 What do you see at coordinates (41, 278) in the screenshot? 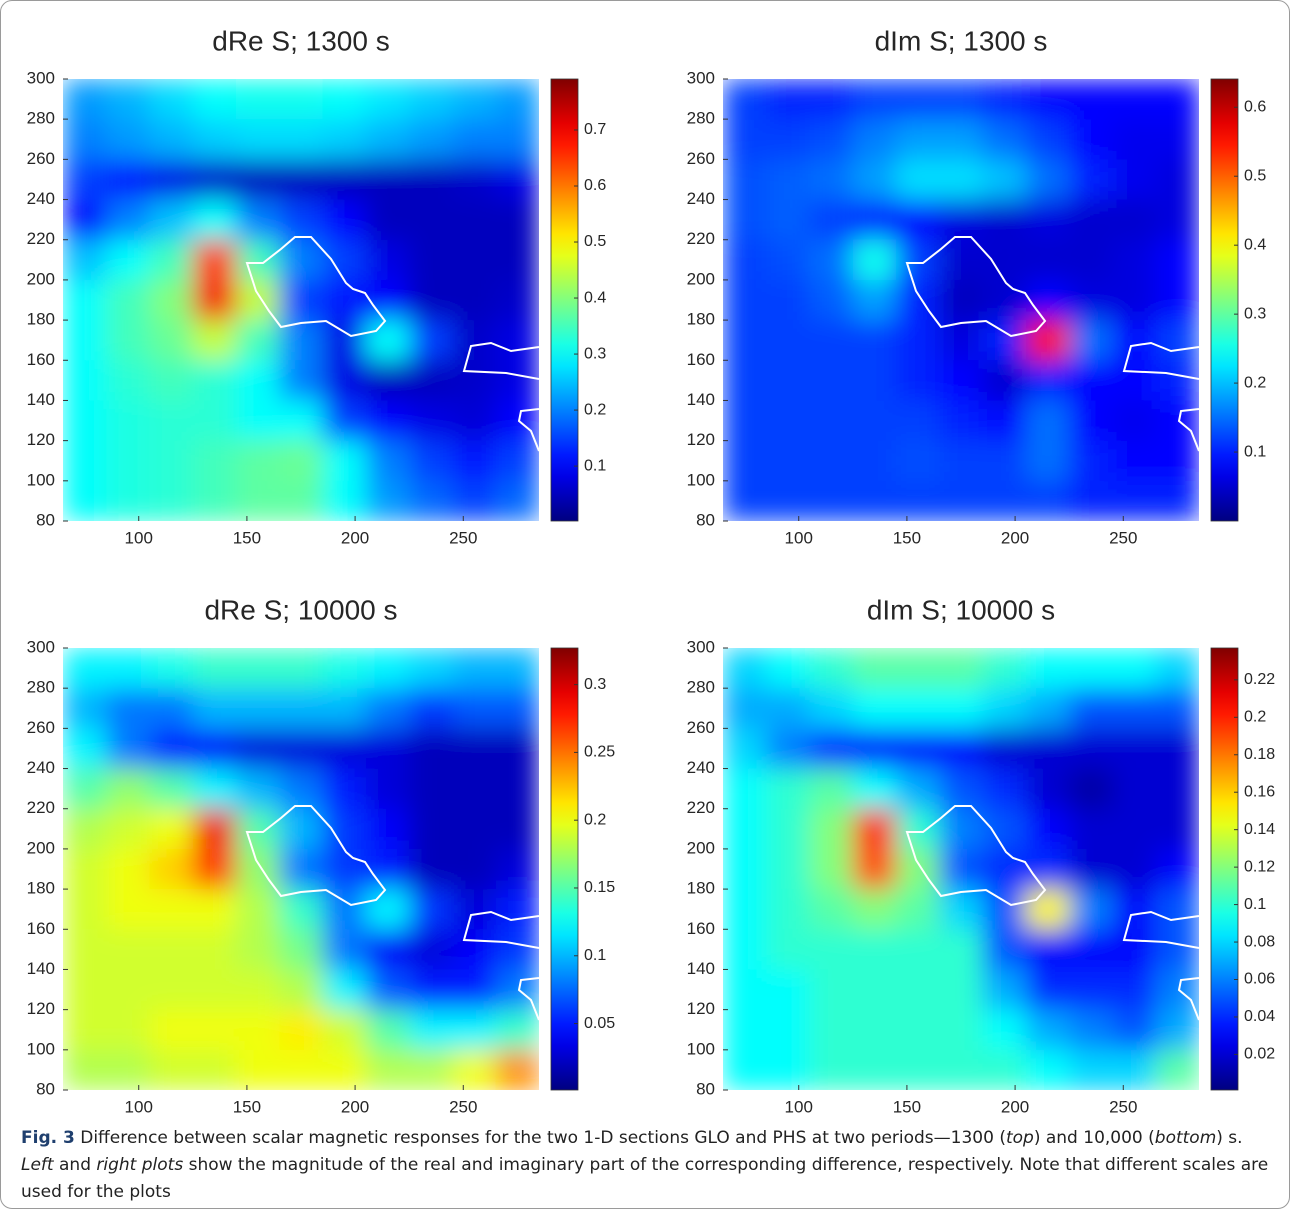
I see `y-tick-label: 200` at bounding box center [41, 278].